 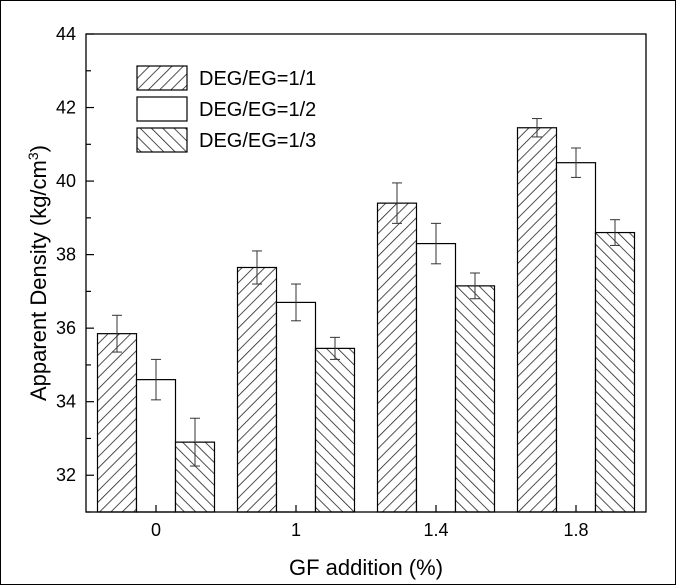 What do you see at coordinates (257, 141) in the screenshot?
I see `legend-label: DEG/EG=1/3` at bounding box center [257, 141].